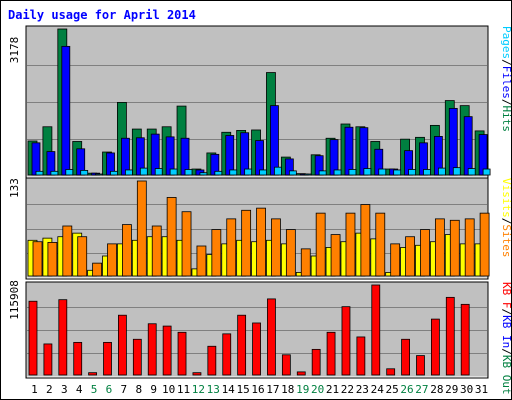  What do you see at coordinates (481, 389) in the screenshot?
I see `x-tick-label-day-31: 31` at bounding box center [481, 389].